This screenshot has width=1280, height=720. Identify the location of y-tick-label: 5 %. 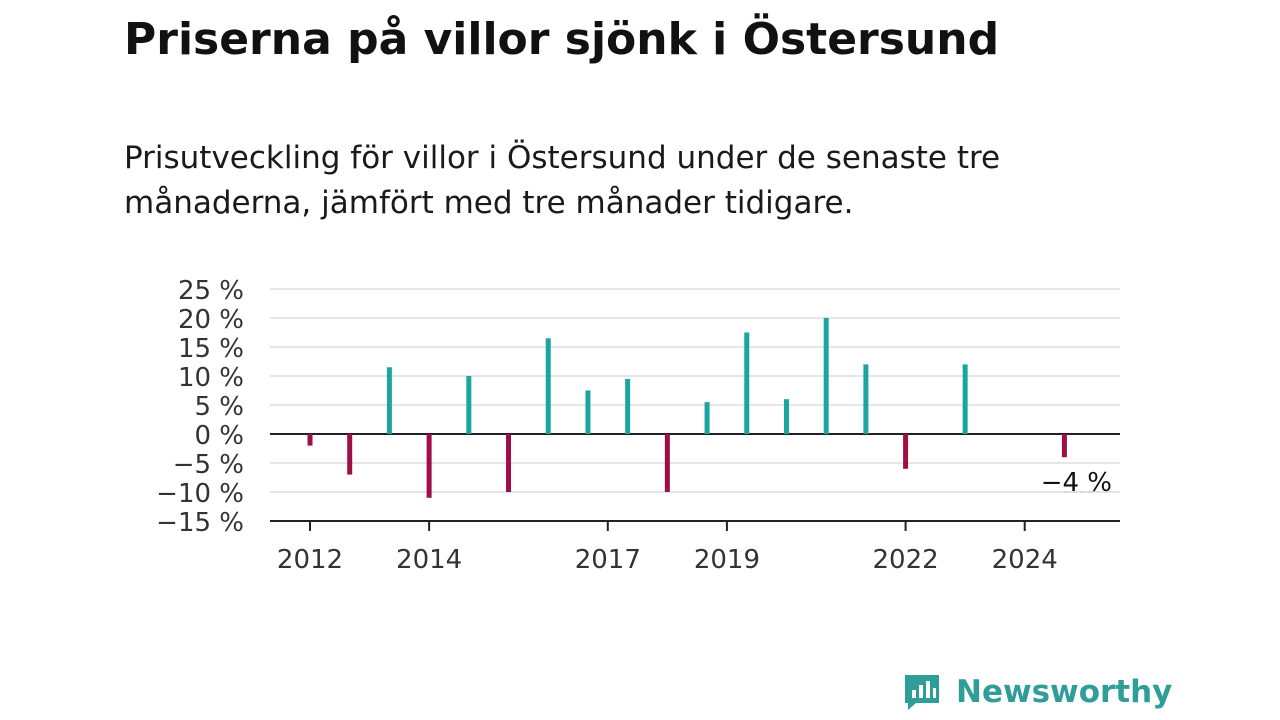
(219, 407).